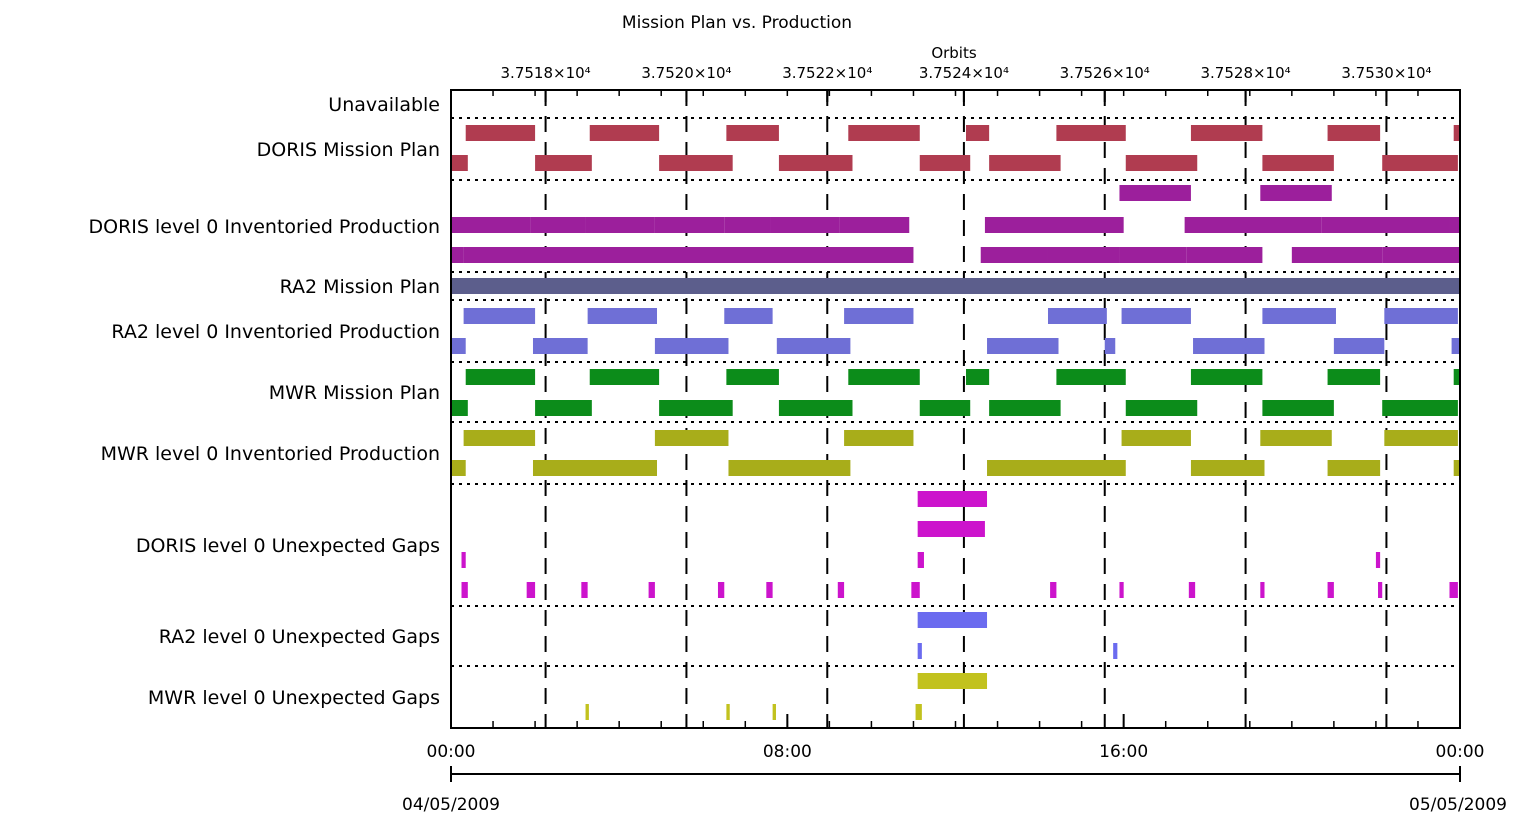 This screenshot has height=819, width=1525. What do you see at coordinates (737, 23) in the screenshot?
I see `chart-title: Mission Plan vs. Production` at bounding box center [737, 23].